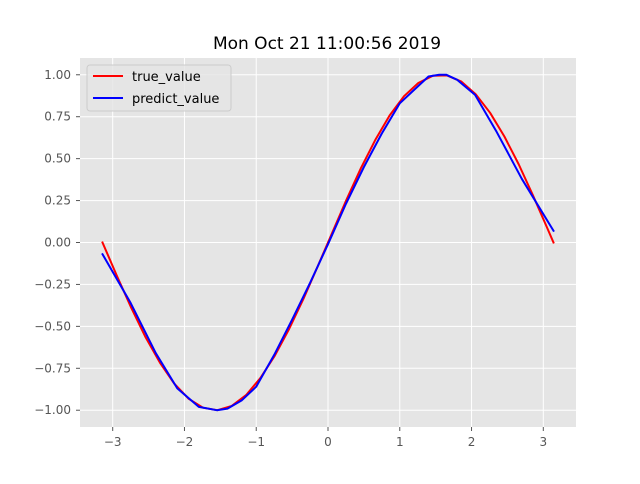  Describe the element at coordinates (159, 88) in the screenshot. I see `chart-legend: true_value predict_value` at that location.